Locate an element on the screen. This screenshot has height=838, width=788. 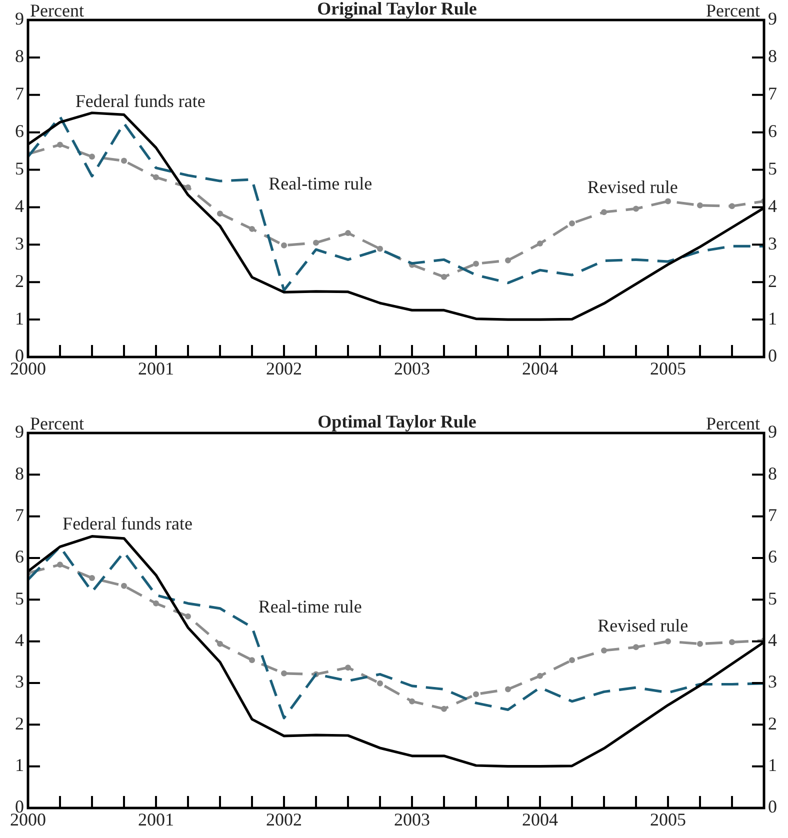
chart-title: Original Taylor Rule is located at coordinates (397, 9).